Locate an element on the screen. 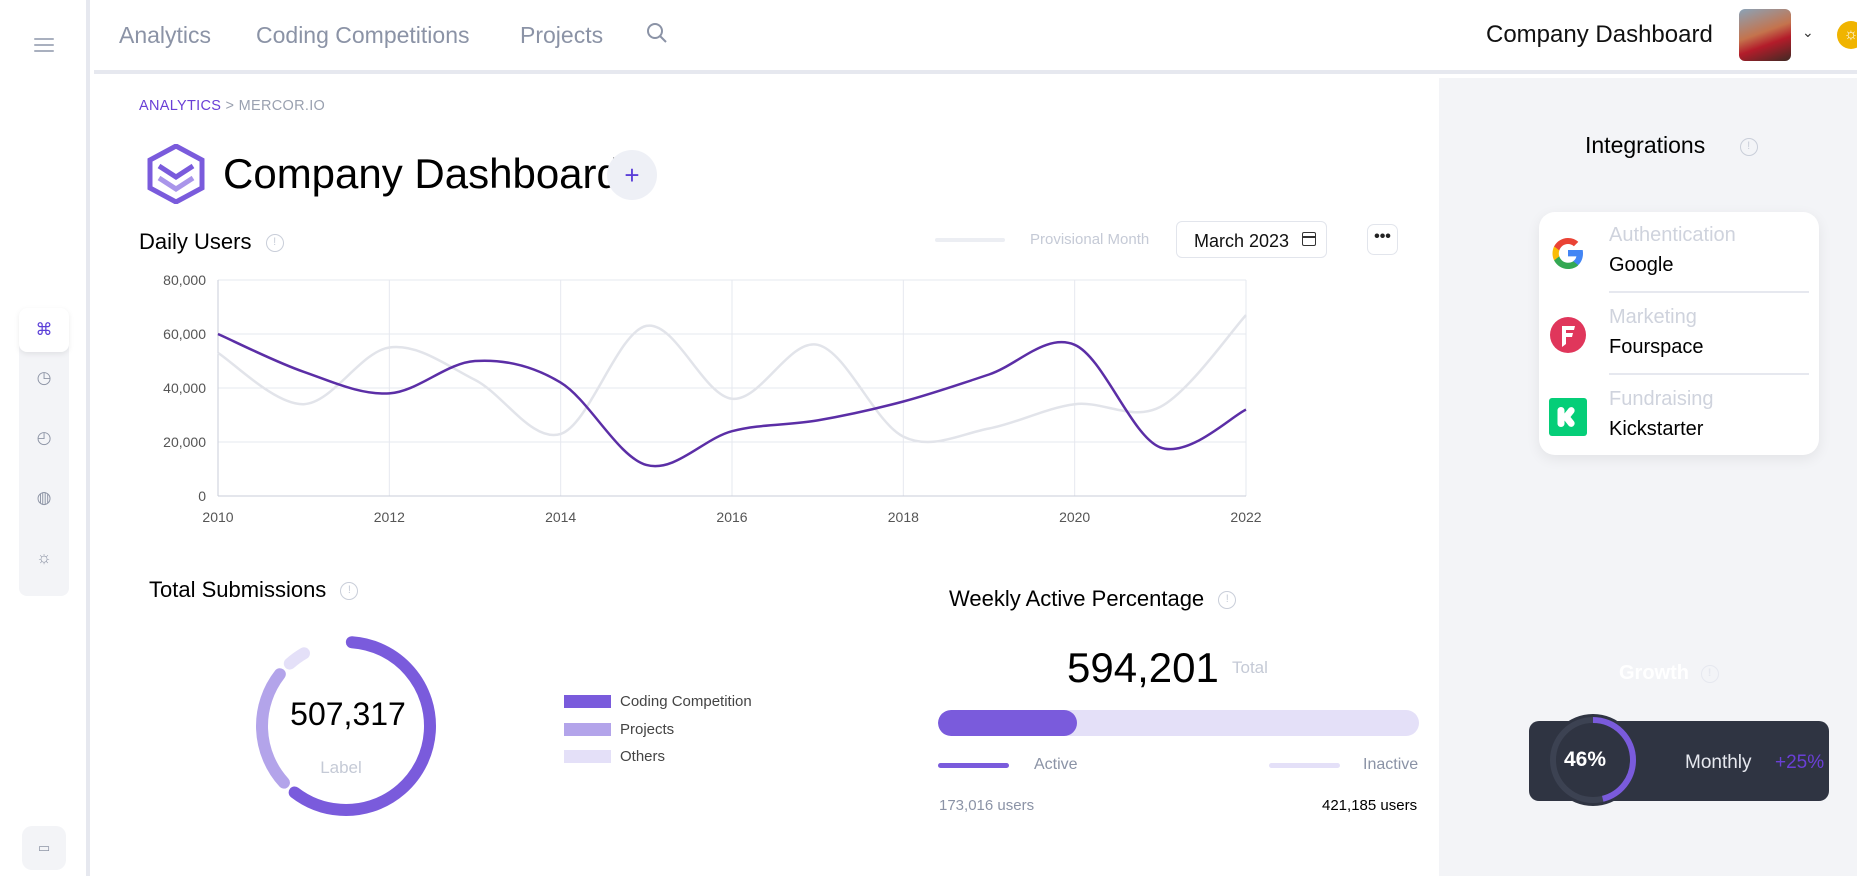  integration-name: Kickstarter is located at coordinates (1656, 429).